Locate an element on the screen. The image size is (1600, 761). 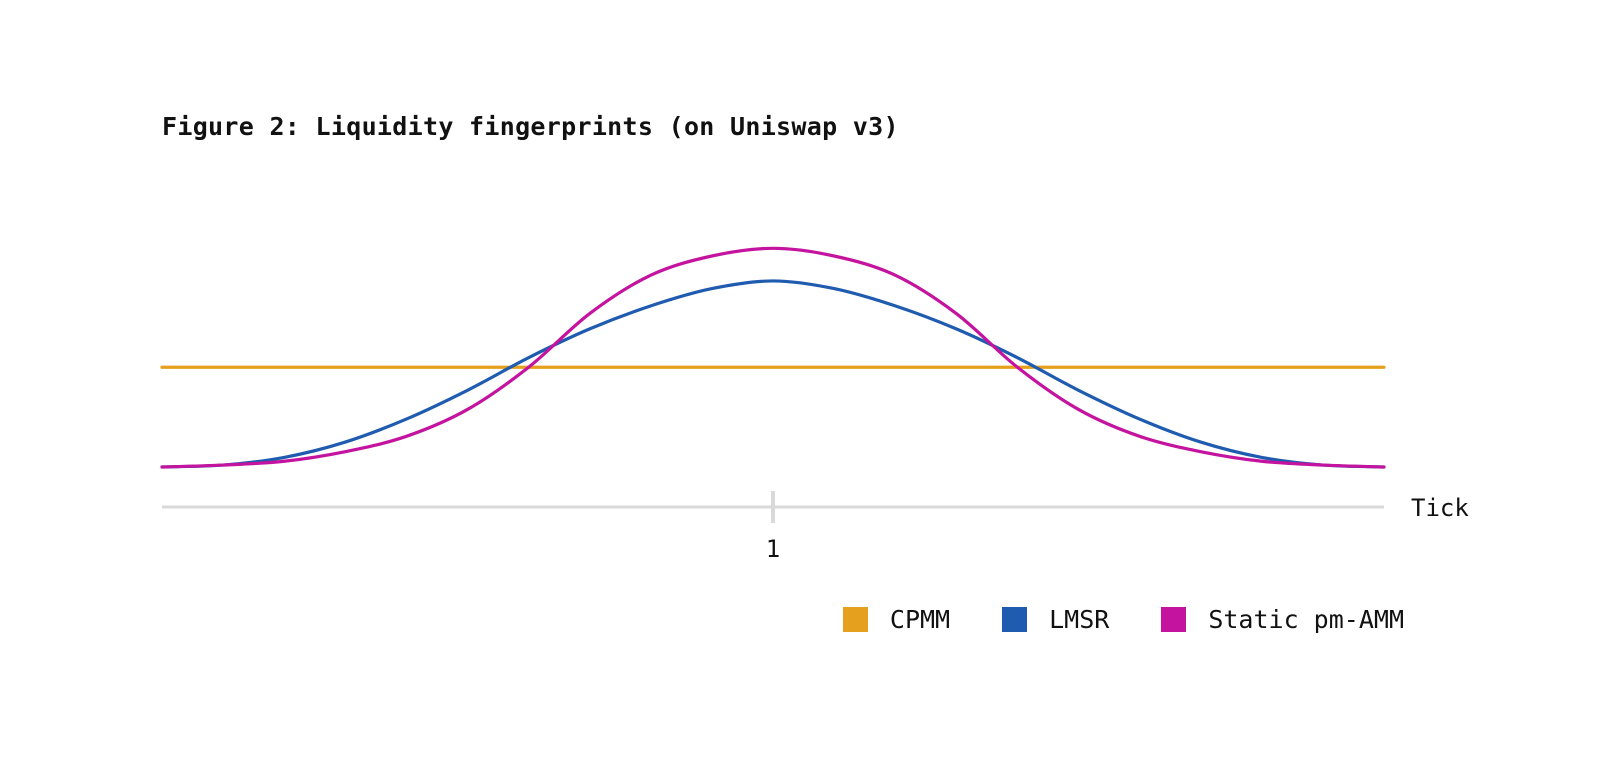
legend-swatch-lmsr is located at coordinates (1015, 619).